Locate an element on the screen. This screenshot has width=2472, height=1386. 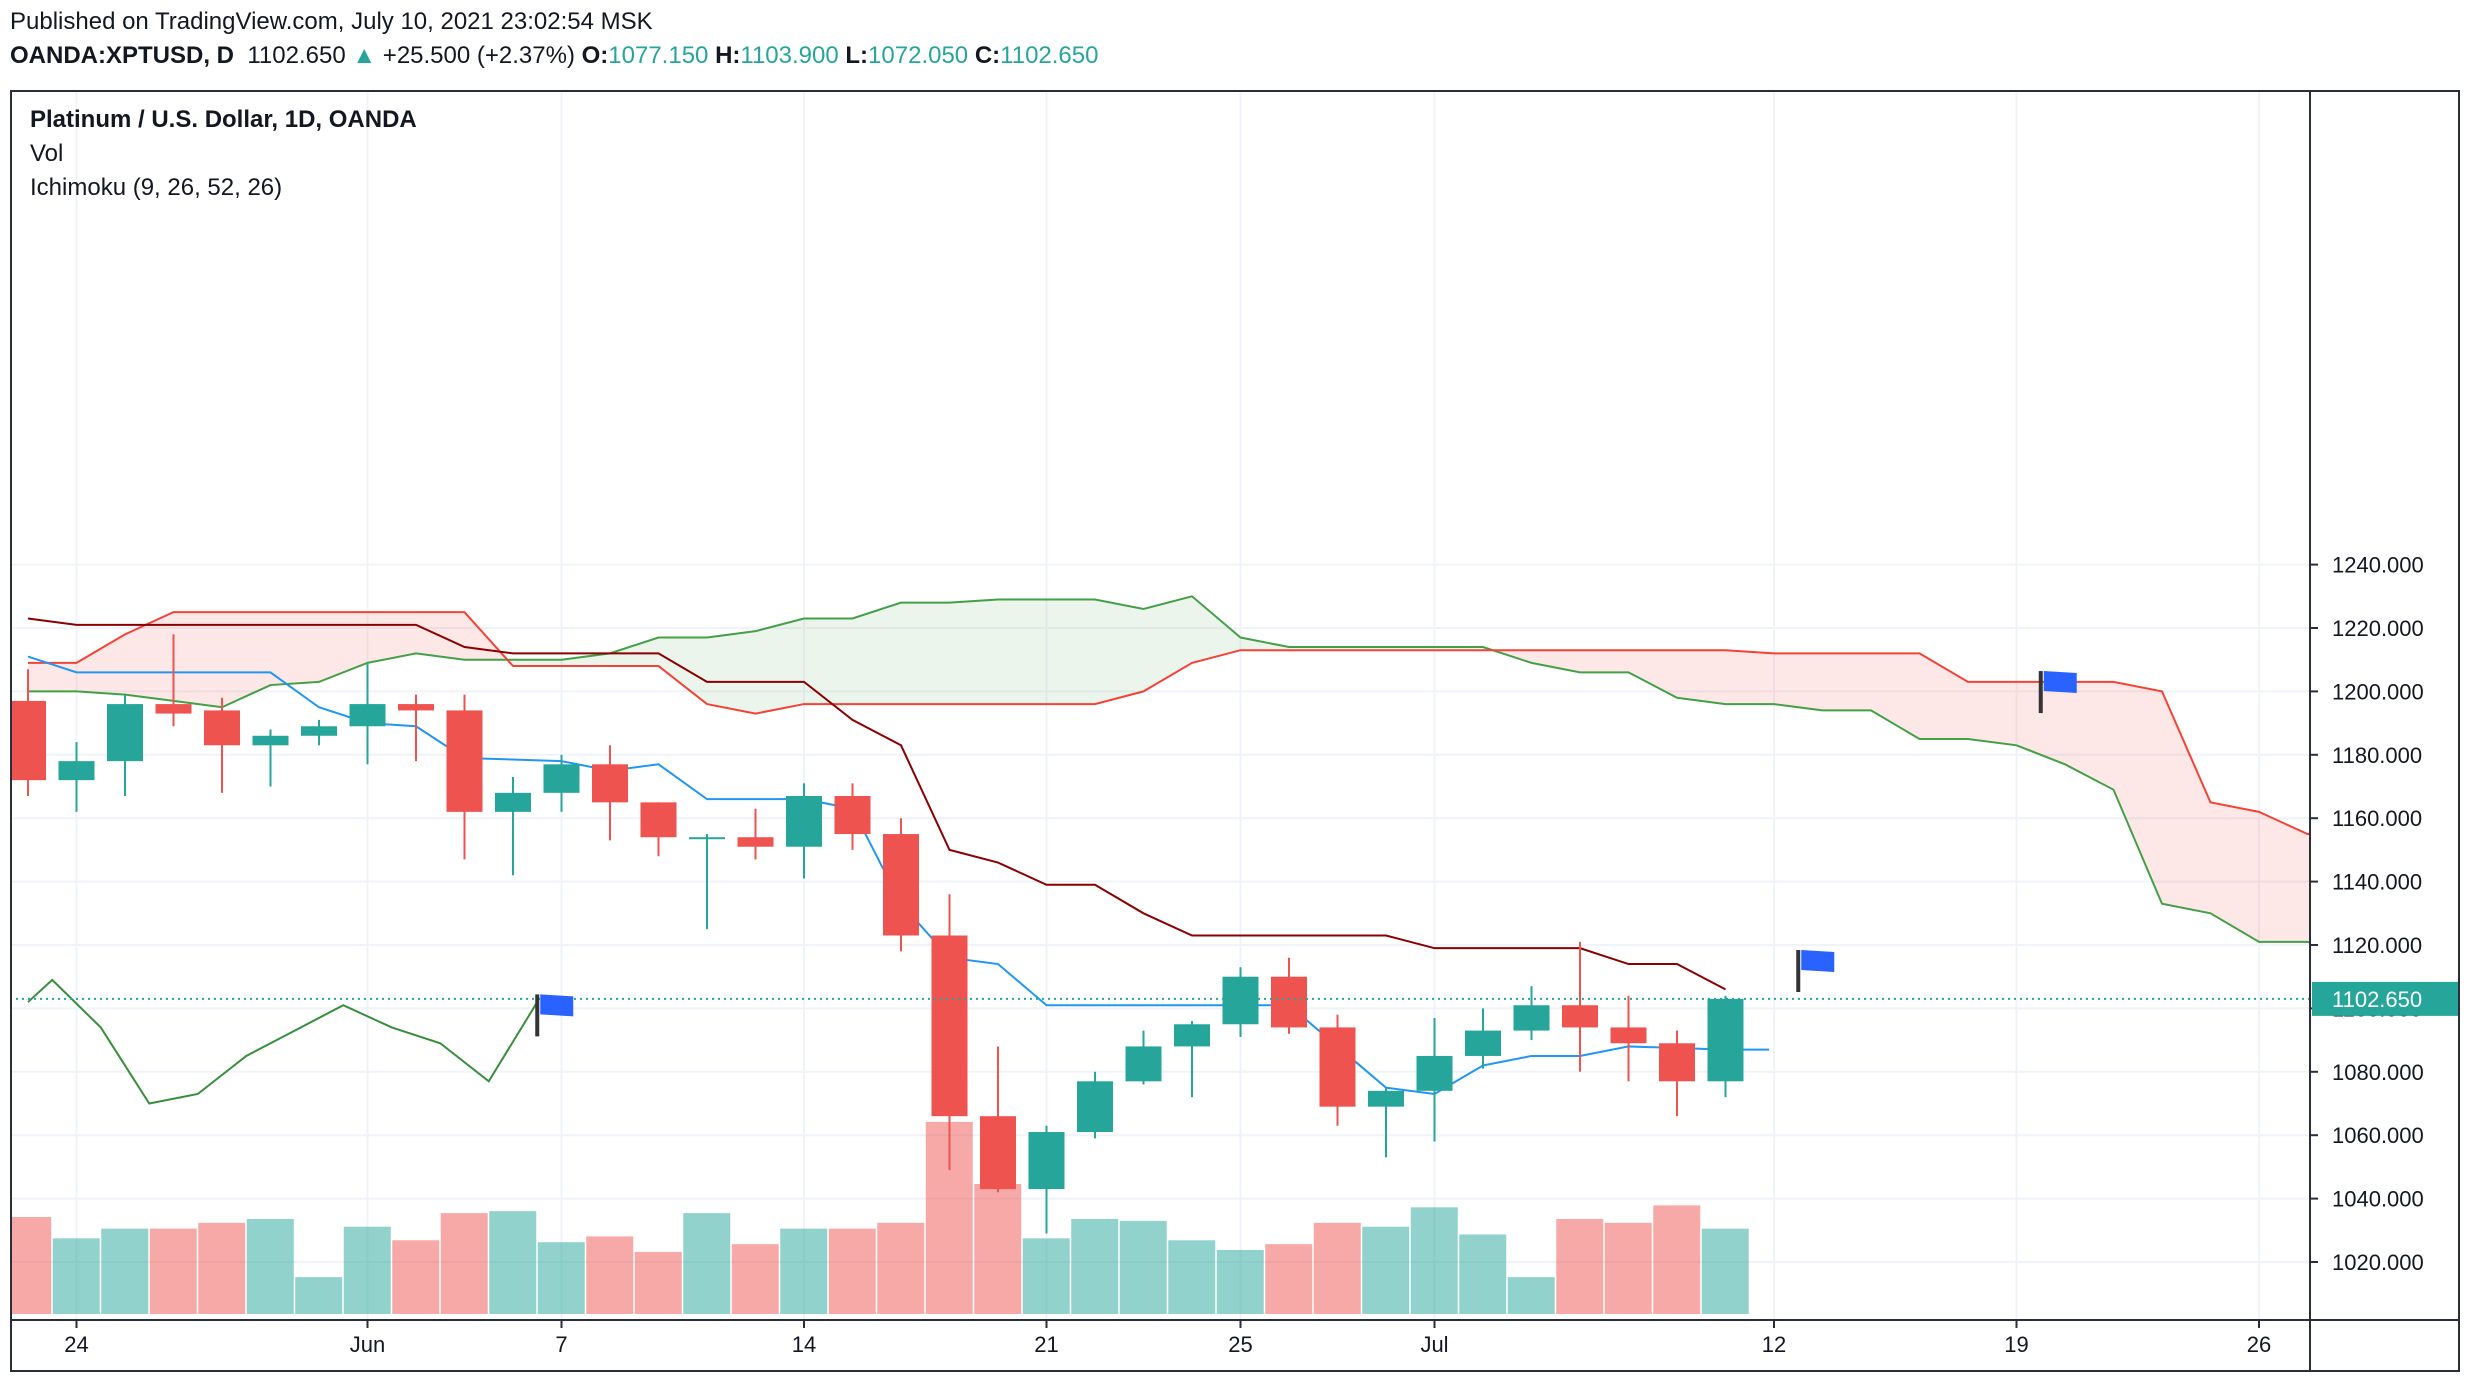
ichimoku-lagging-span is located at coordinates (283, 1041).